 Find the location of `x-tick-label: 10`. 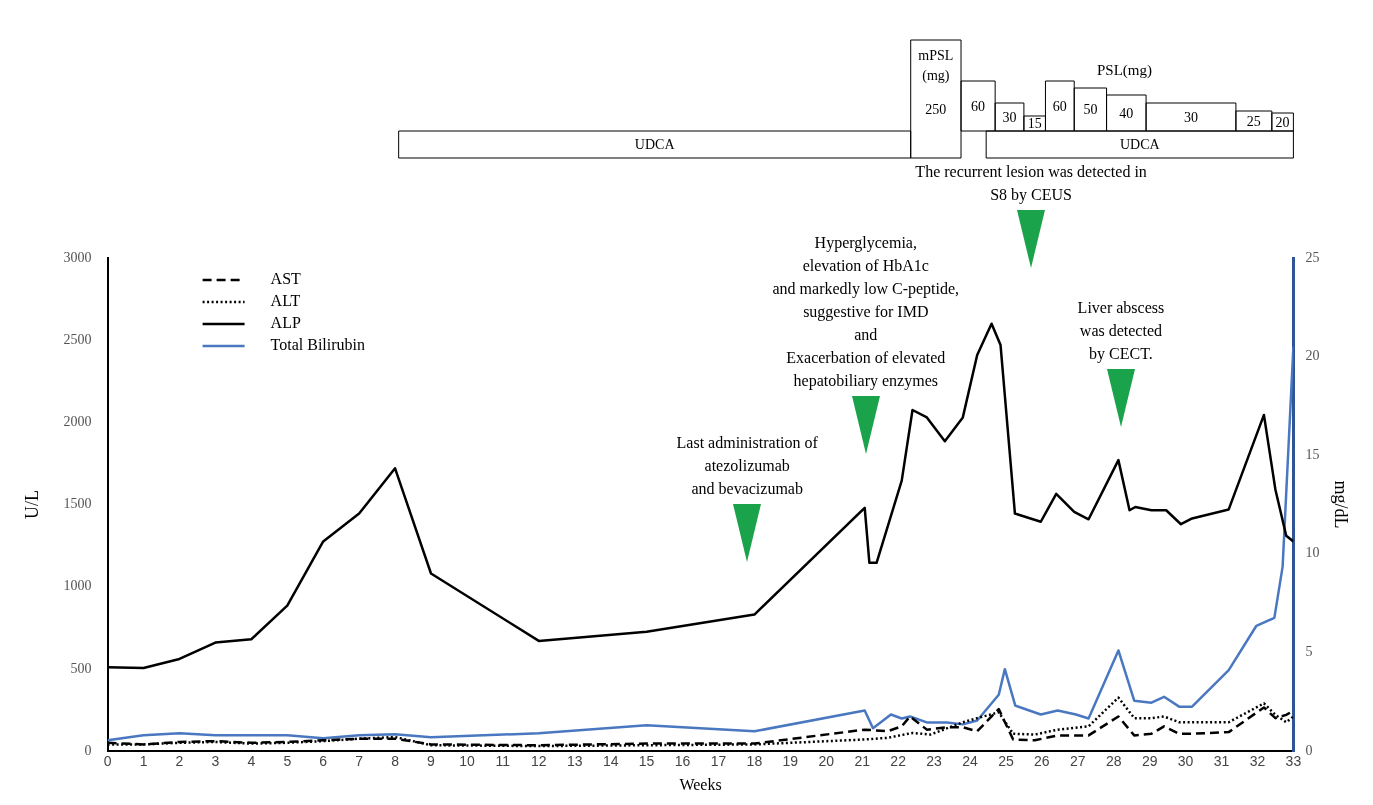

x-tick-label: 10 is located at coordinates (467, 761).